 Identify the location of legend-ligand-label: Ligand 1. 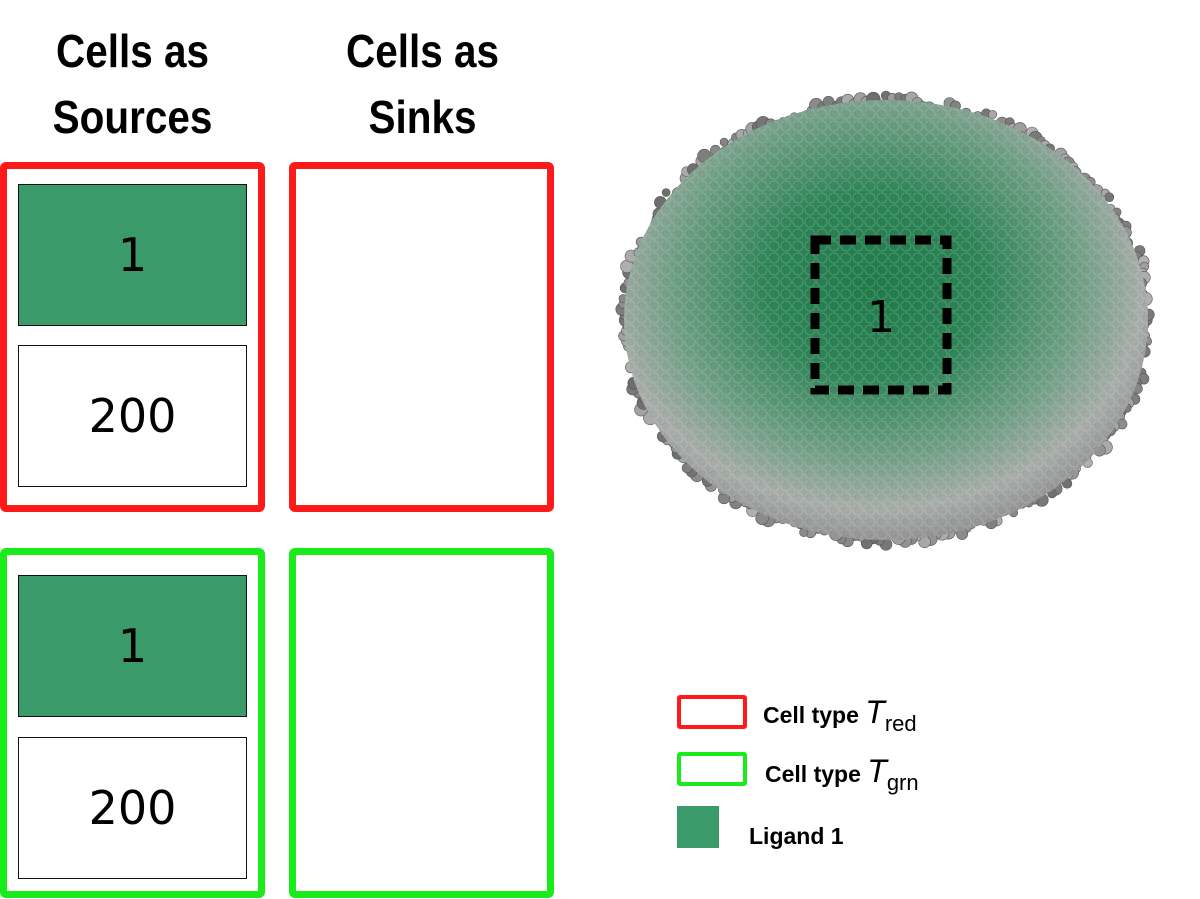
(796, 836).